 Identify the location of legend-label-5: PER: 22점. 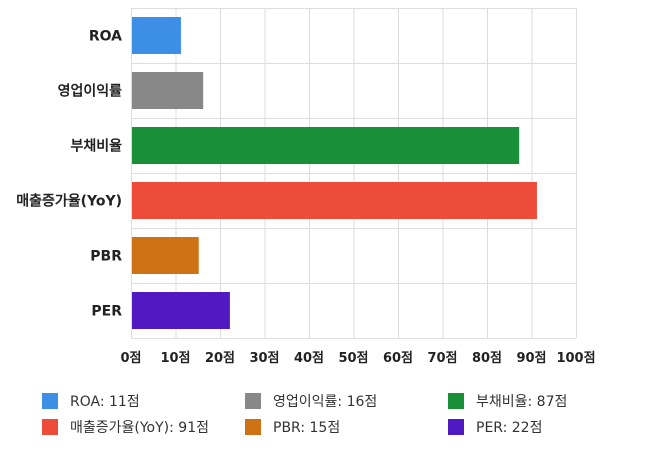
(509, 428).